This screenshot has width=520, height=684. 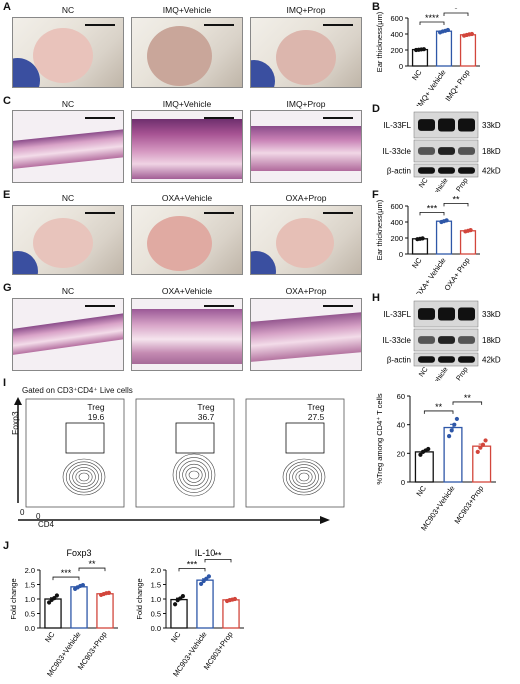 What do you see at coordinates (491, 314) in the screenshot?
I see `band-size: 33kD` at bounding box center [491, 314].